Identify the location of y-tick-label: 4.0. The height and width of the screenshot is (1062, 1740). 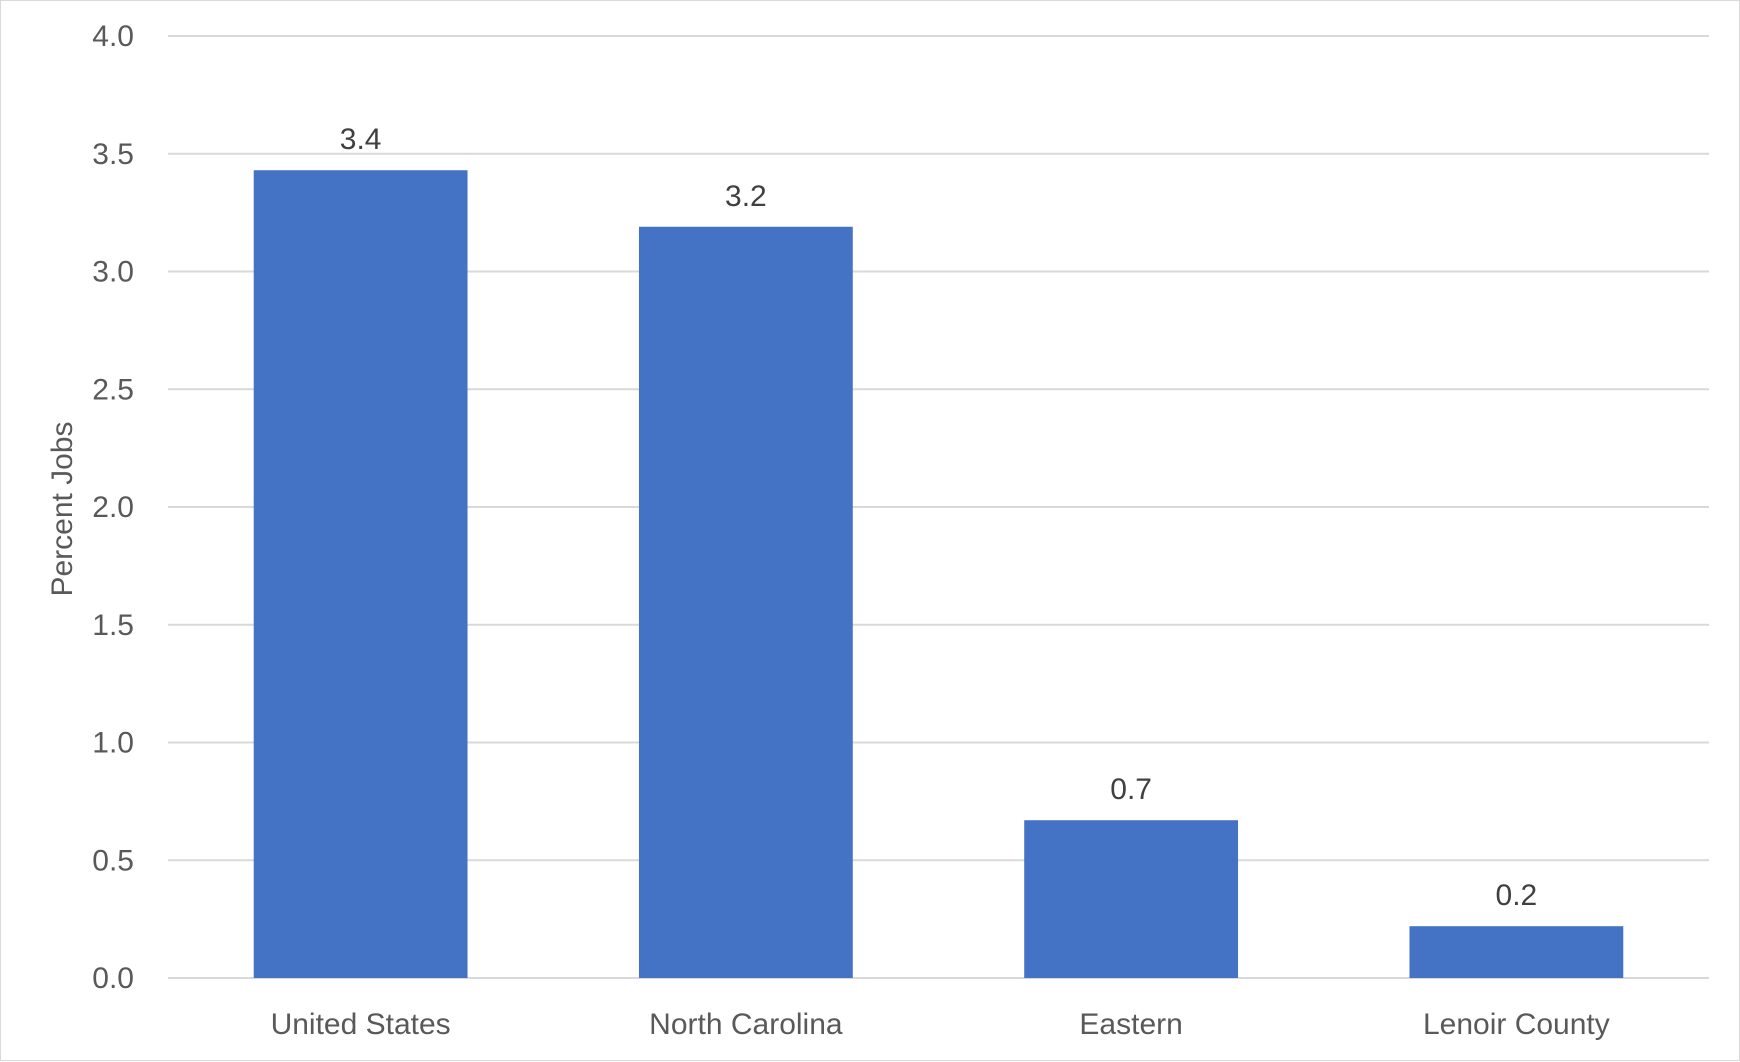
(113, 36).